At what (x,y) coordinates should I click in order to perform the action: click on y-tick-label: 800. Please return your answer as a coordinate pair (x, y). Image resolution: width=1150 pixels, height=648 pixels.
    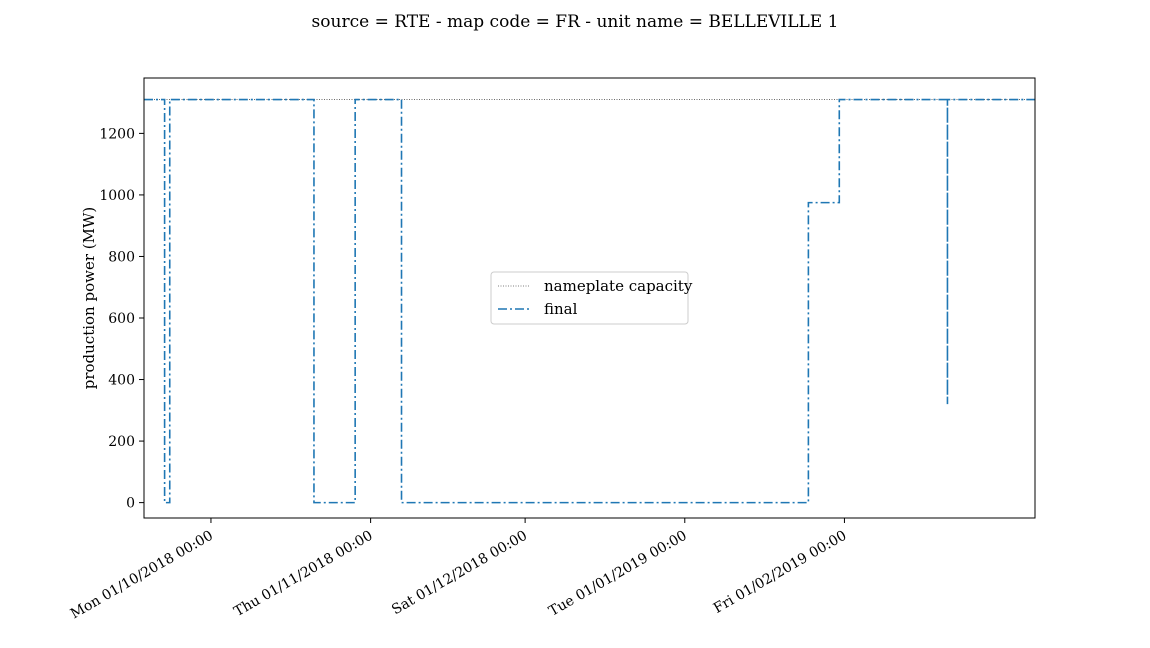
    Looking at the image, I should click on (121, 257).